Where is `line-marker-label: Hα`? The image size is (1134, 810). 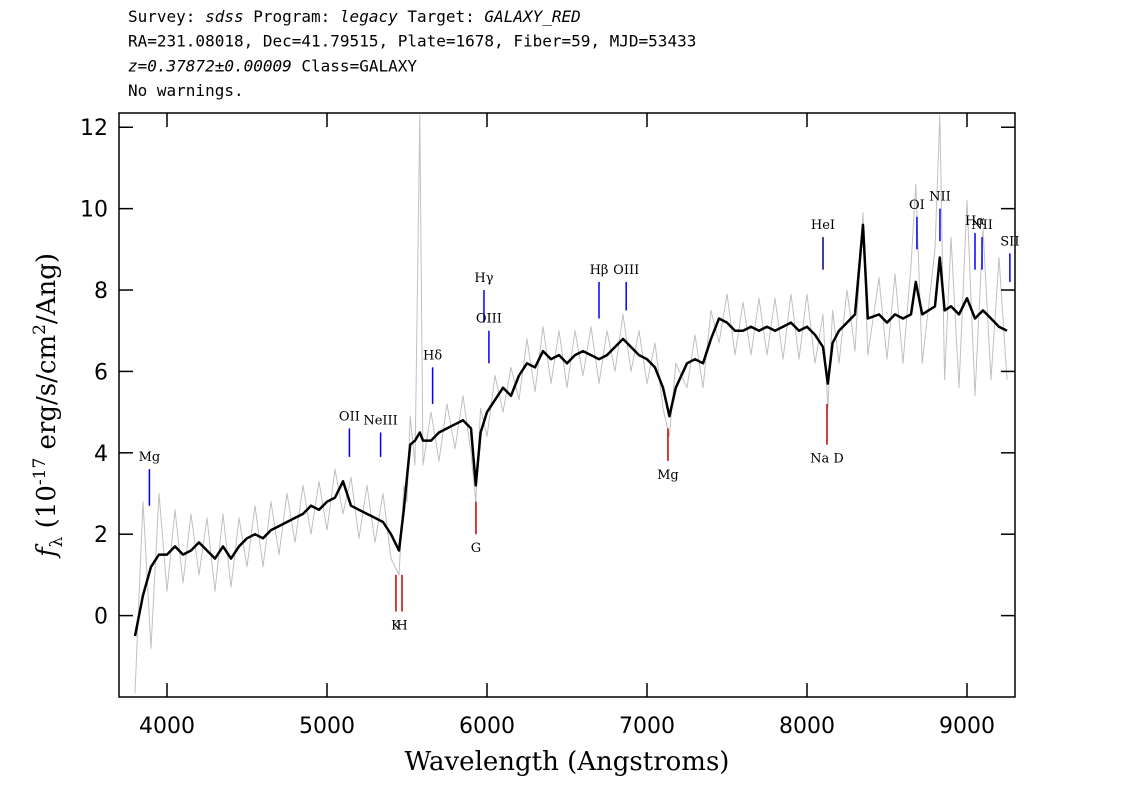 line-marker-label: Hα is located at coordinates (975, 221).